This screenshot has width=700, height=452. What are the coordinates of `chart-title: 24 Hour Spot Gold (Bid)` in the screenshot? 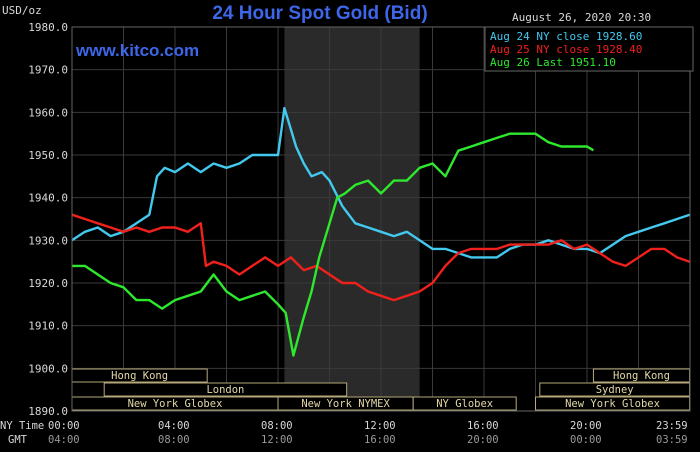 It's located at (319, 13).